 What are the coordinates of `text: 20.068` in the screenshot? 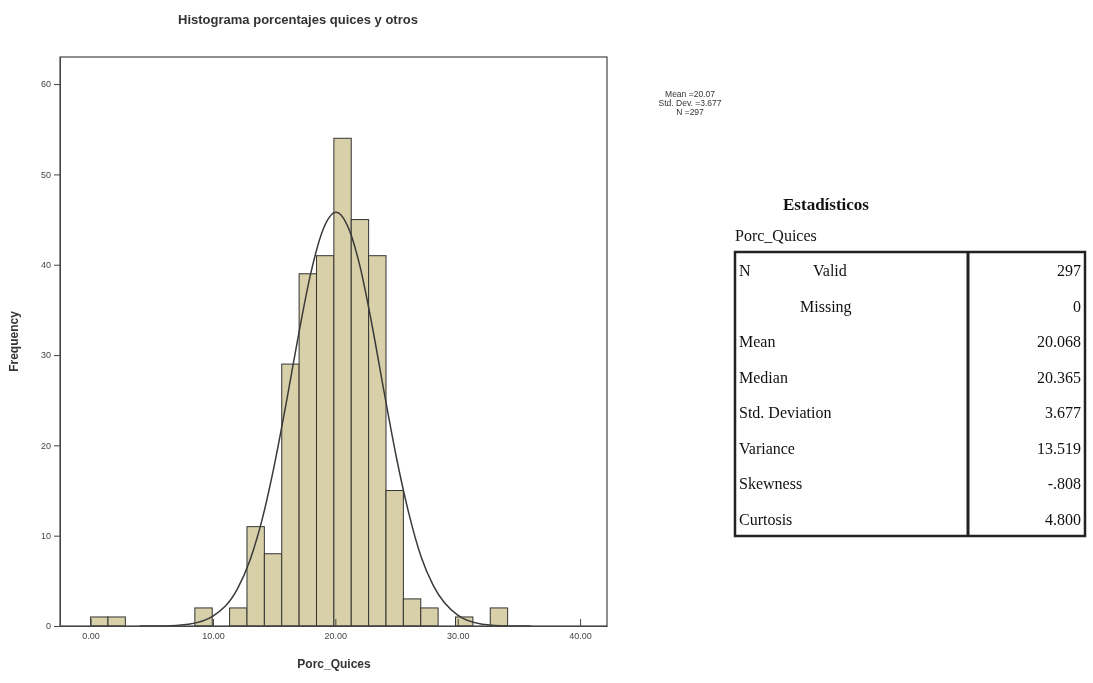 It's located at (1059, 341).